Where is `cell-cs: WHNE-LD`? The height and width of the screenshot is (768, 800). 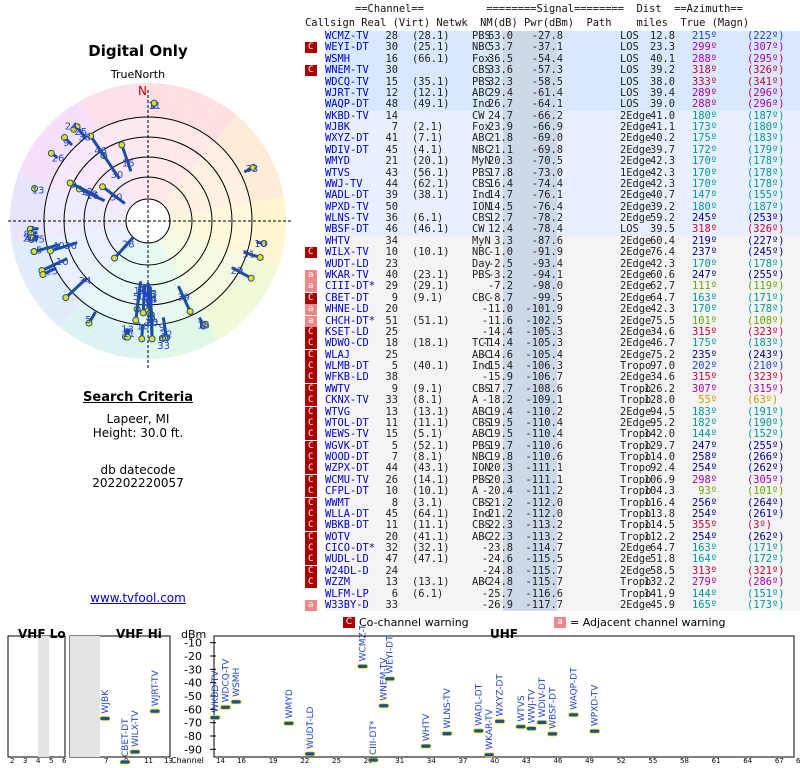
cell-cs: WHNE-LD is located at coordinates (347, 309).